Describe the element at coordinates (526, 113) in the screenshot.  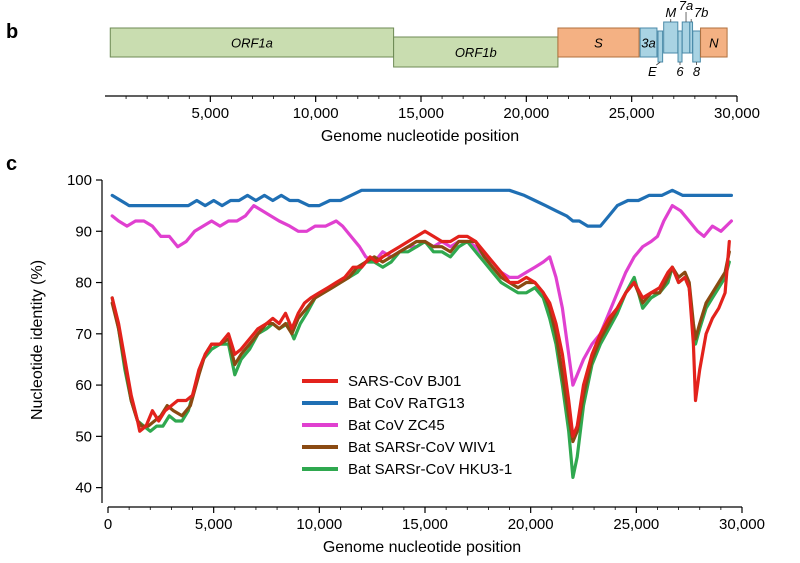
I see `panel-b-x-tick-label: 20,000` at that location.